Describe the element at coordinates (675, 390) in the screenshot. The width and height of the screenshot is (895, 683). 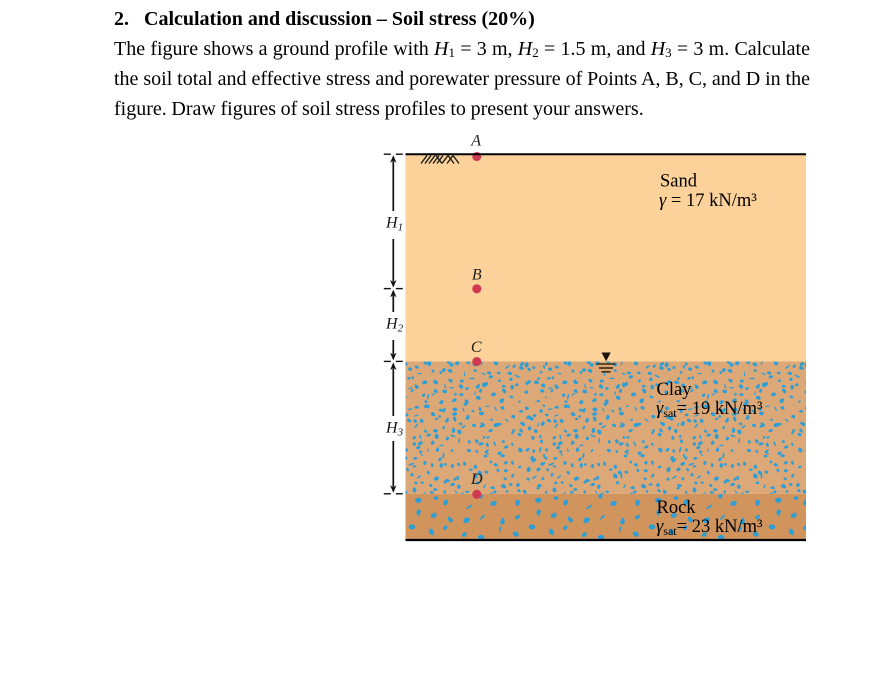
I see `svg-text: Clay` at that location.